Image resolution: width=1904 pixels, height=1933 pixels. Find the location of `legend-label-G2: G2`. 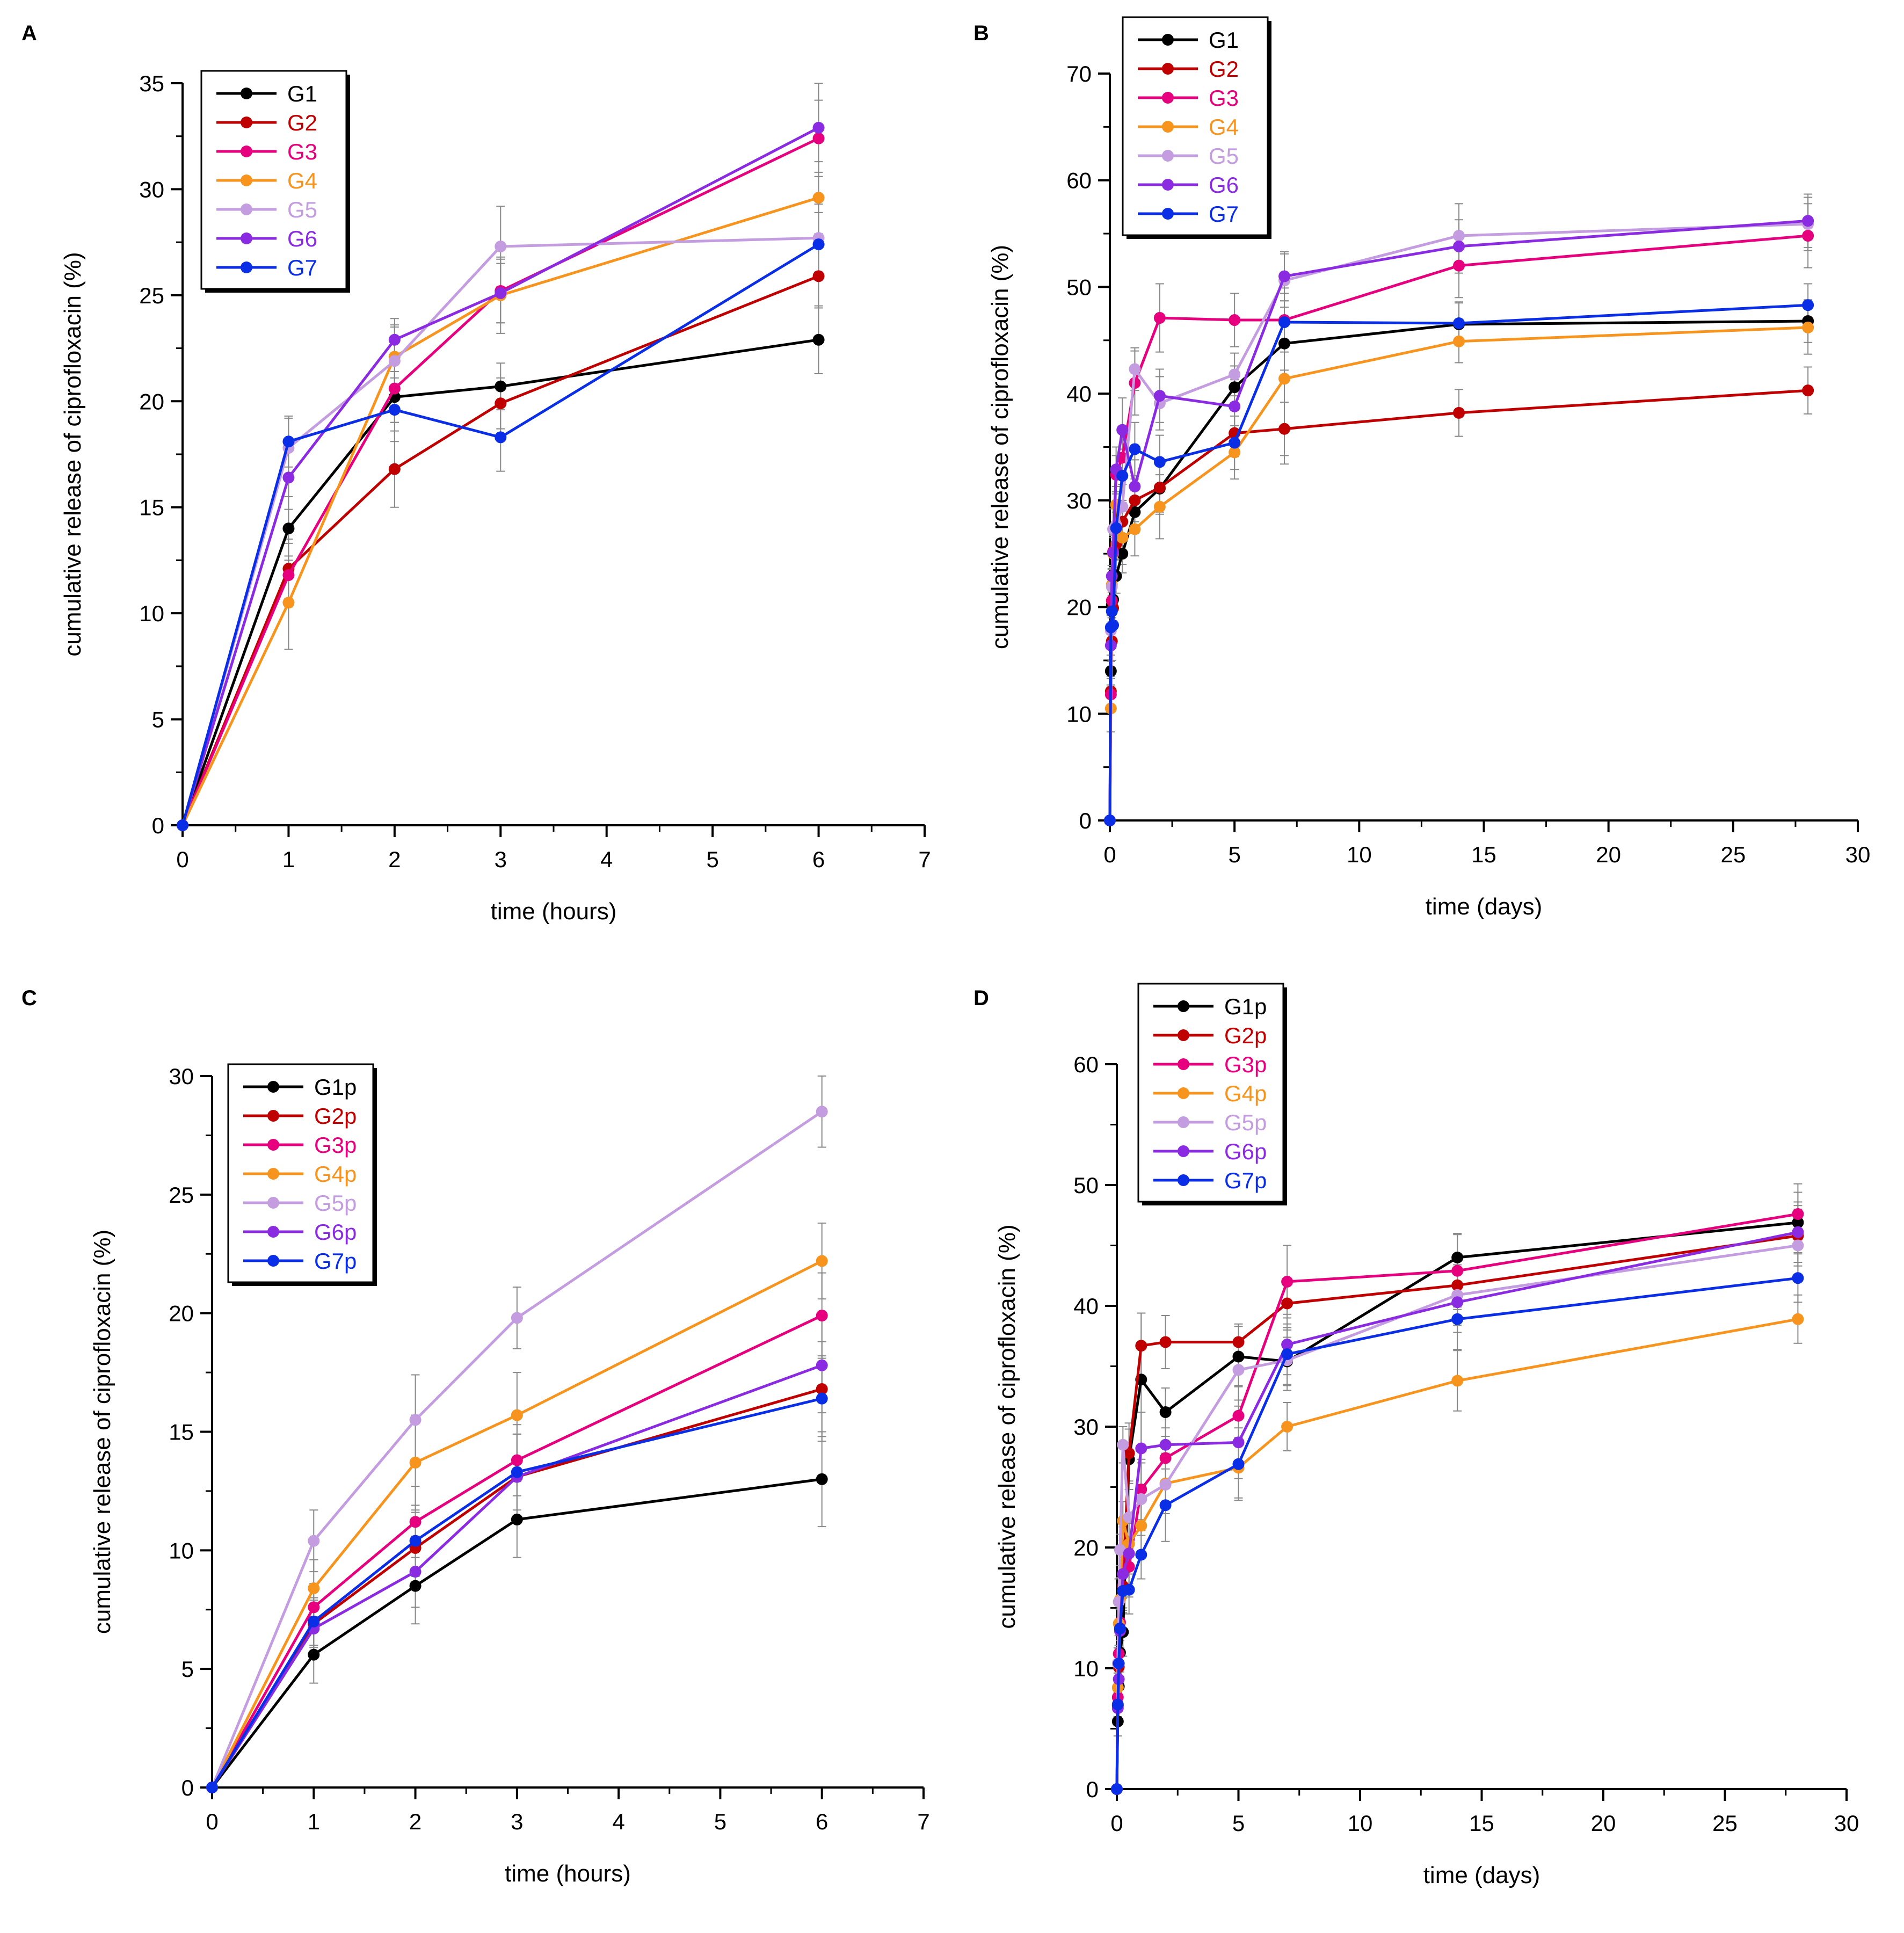

legend-label-G2: G2 is located at coordinates (1224, 69).